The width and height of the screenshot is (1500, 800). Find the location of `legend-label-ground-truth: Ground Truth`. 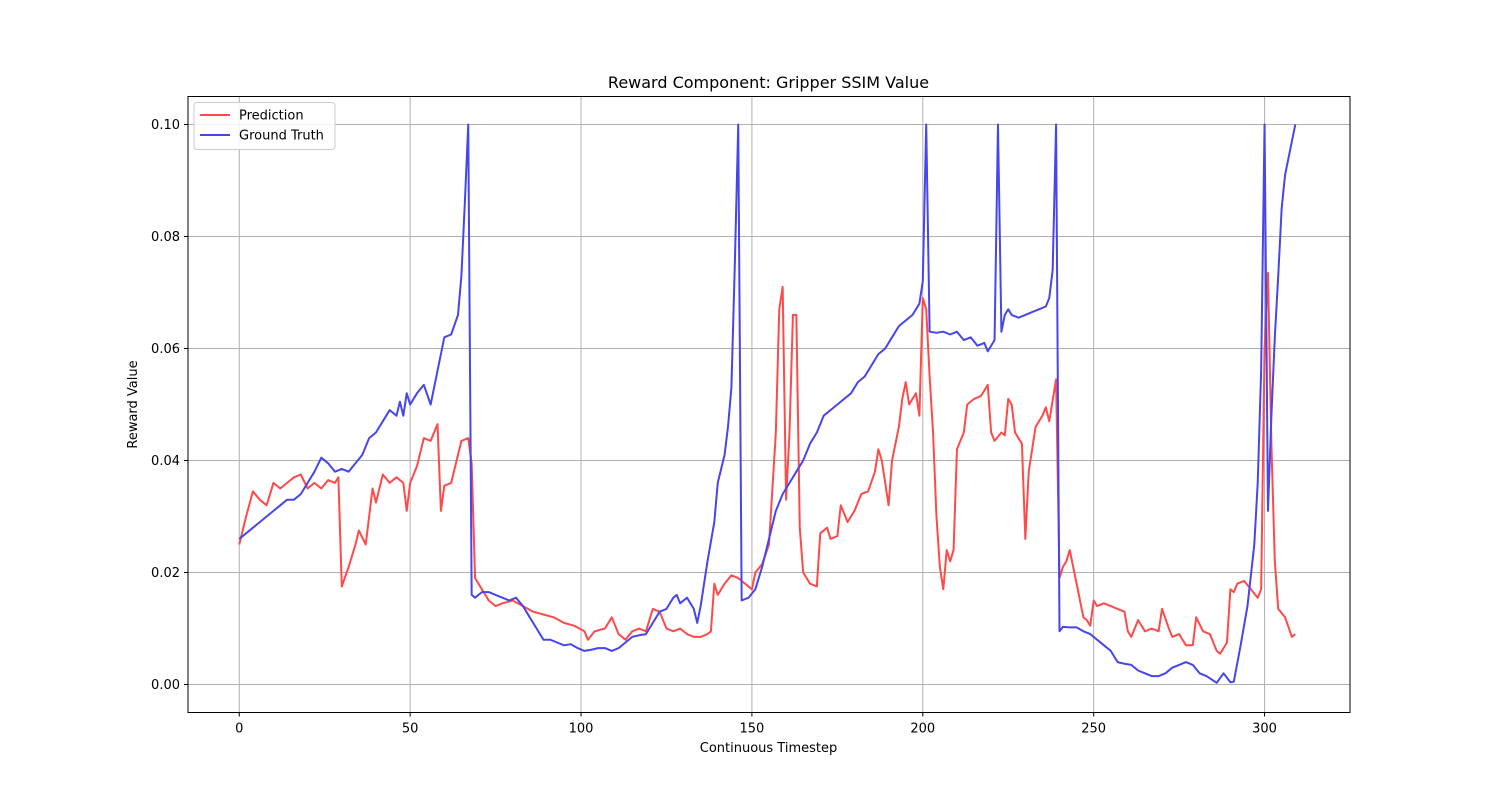

legend-label-ground-truth: Ground Truth is located at coordinates (281, 136).